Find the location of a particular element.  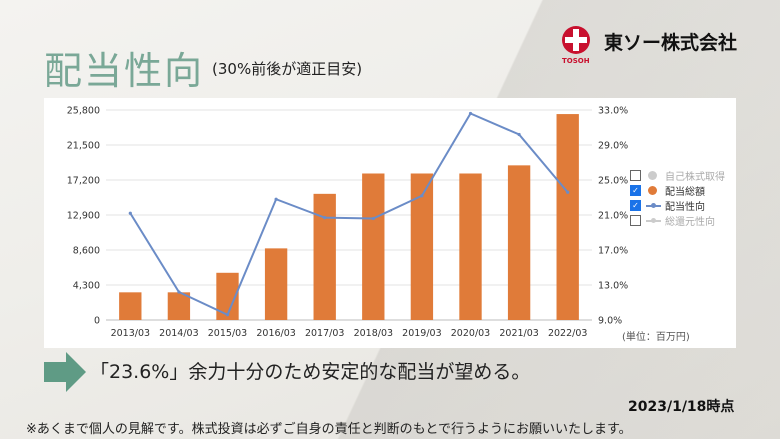

y-left-tick-label: 0 is located at coordinates (97, 321).